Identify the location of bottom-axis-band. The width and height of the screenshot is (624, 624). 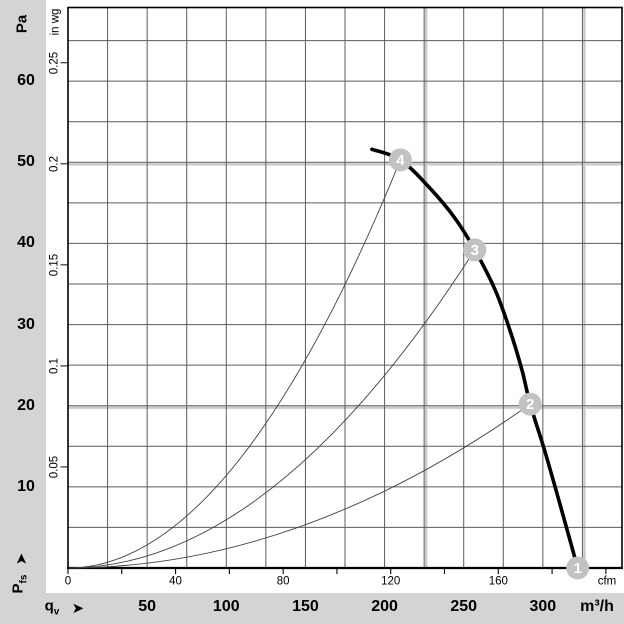
(312, 608).